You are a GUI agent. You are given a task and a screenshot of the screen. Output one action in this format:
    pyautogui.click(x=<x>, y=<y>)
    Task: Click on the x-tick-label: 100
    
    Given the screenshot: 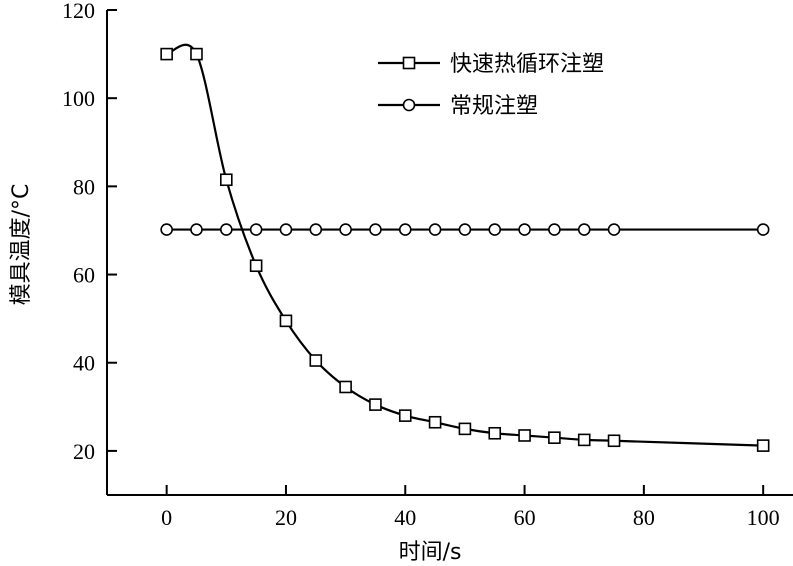 What is the action you would take?
    pyautogui.click(x=763, y=517)
    